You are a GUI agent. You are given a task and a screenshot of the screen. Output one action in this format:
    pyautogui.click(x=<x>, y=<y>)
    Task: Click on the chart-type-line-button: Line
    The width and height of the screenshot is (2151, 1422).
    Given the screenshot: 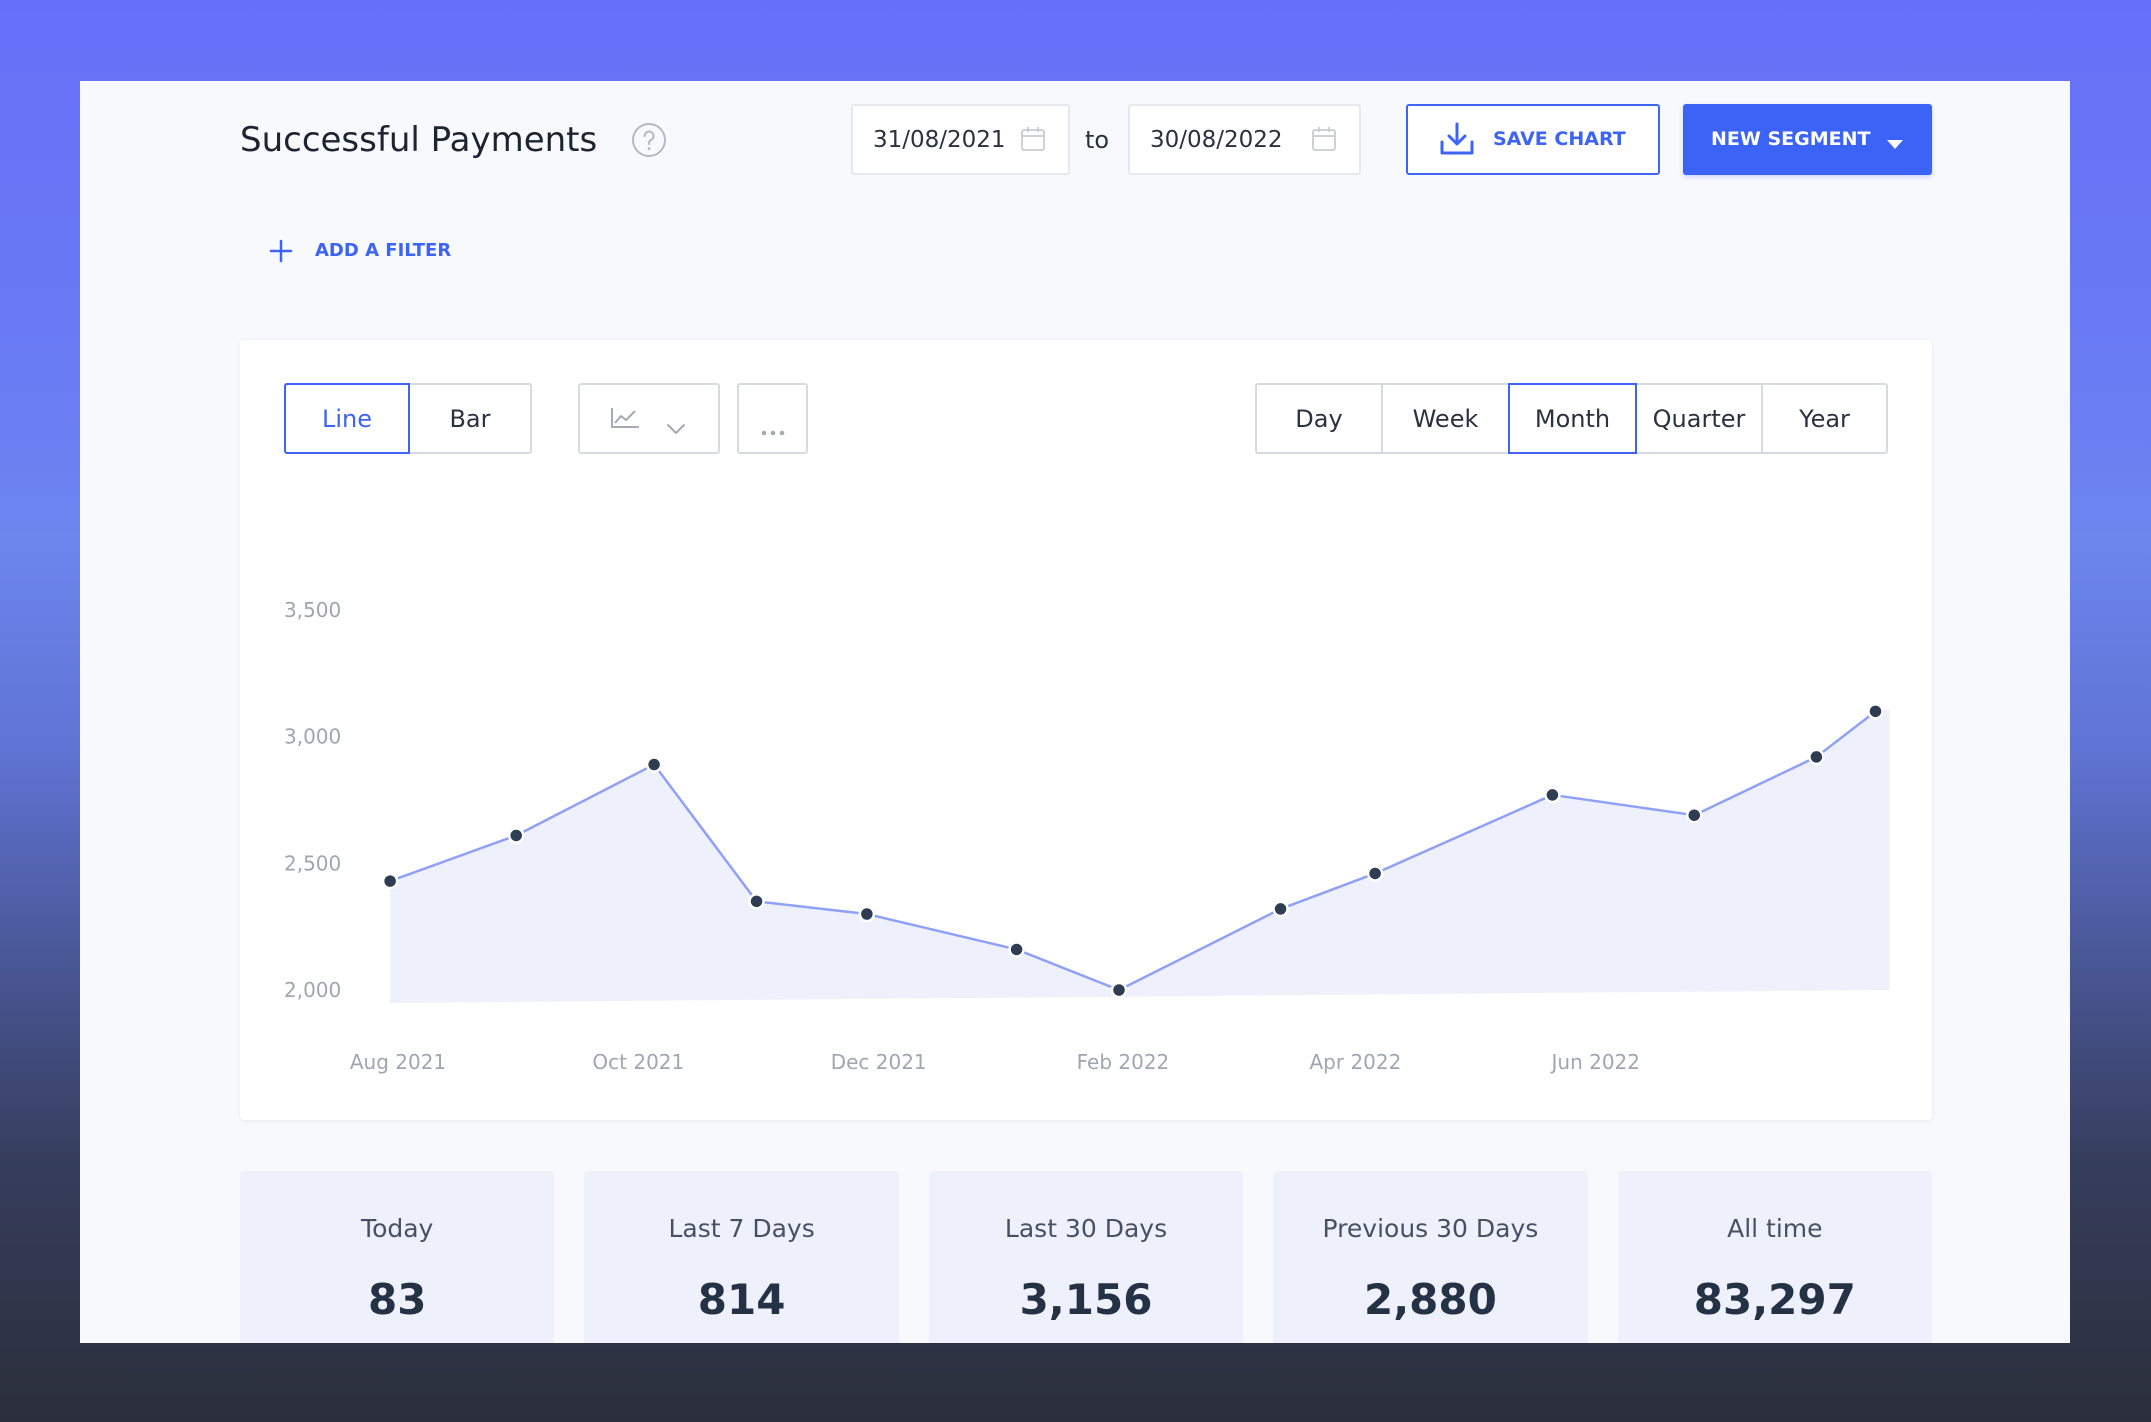 What is the action you would take?
    pyautogui.click(x=347, y=418)
    